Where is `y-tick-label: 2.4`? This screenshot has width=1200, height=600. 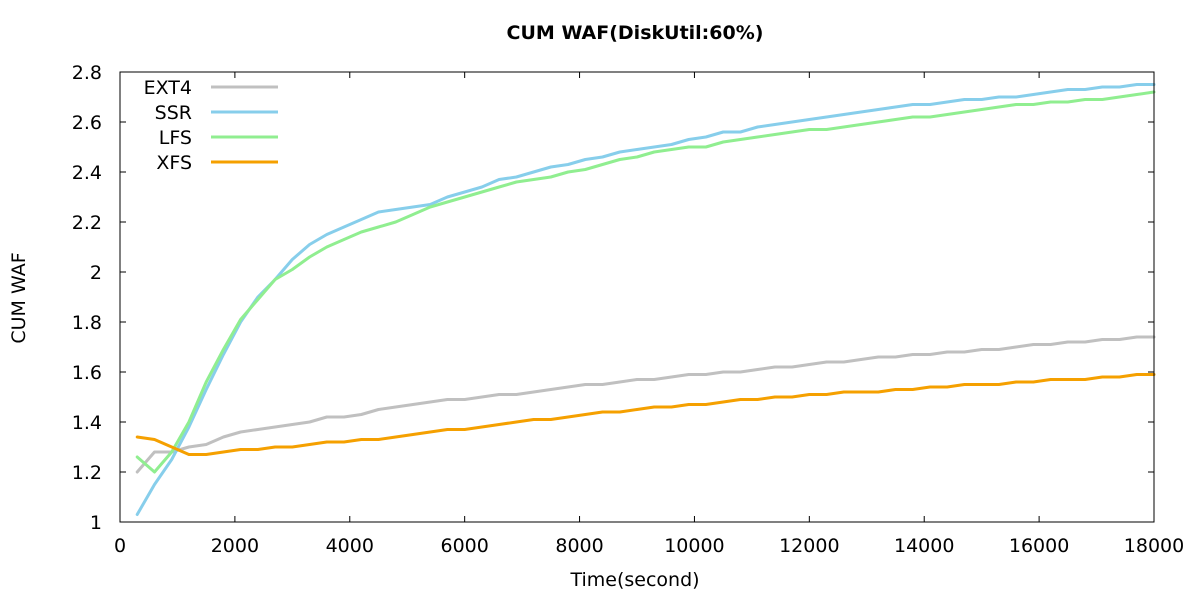 y-tick-label: 2.4 is located at coordinates (87, 173).